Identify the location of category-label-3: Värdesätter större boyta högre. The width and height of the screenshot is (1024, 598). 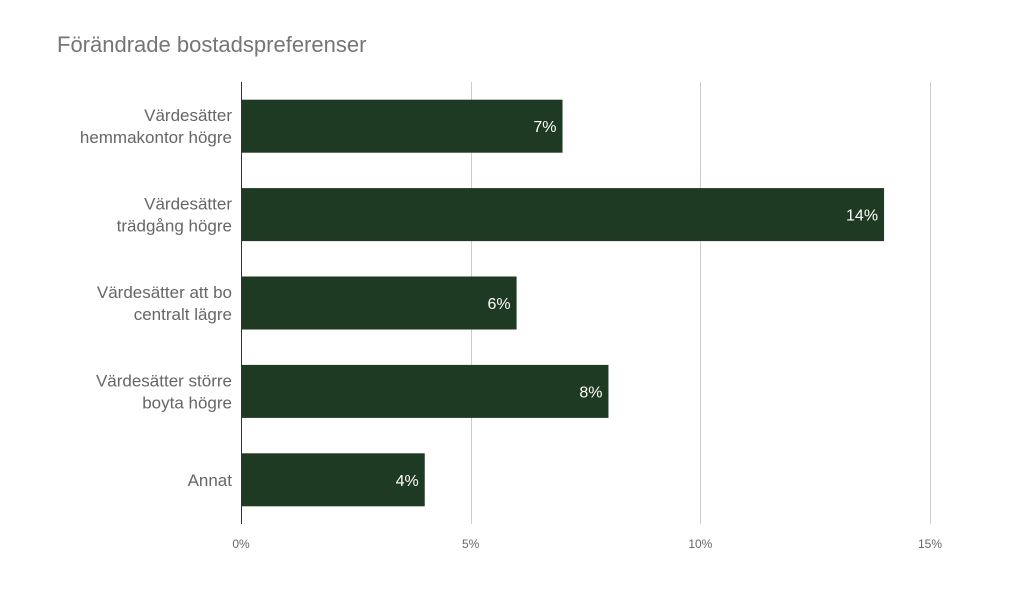
(164, 391).